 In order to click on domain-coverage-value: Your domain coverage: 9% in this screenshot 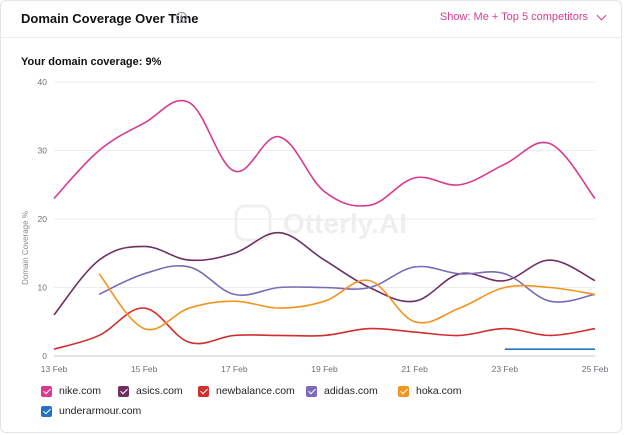, I will do `click(91, 62)`.